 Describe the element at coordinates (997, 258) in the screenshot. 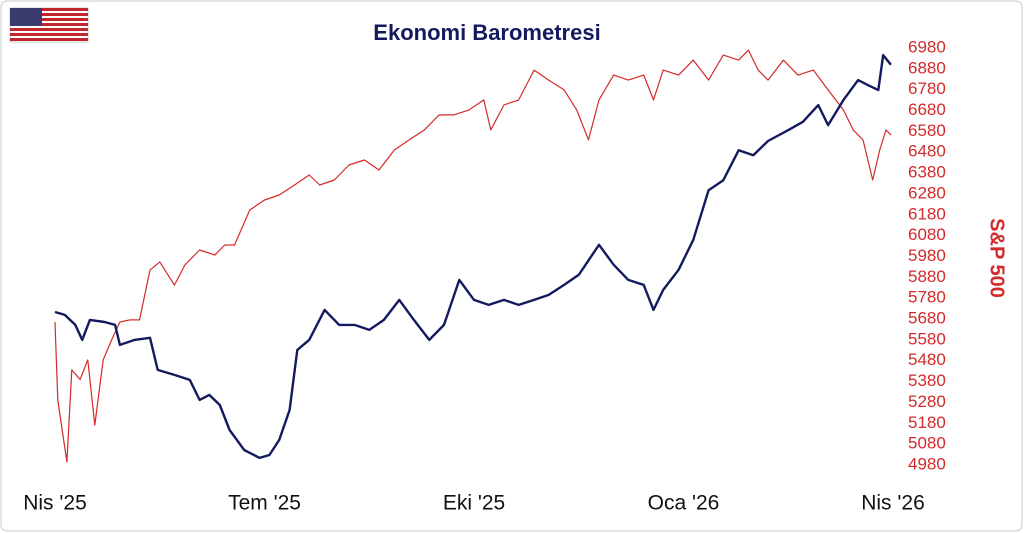

I see `y2-axis-label: S&P 500` at that location.